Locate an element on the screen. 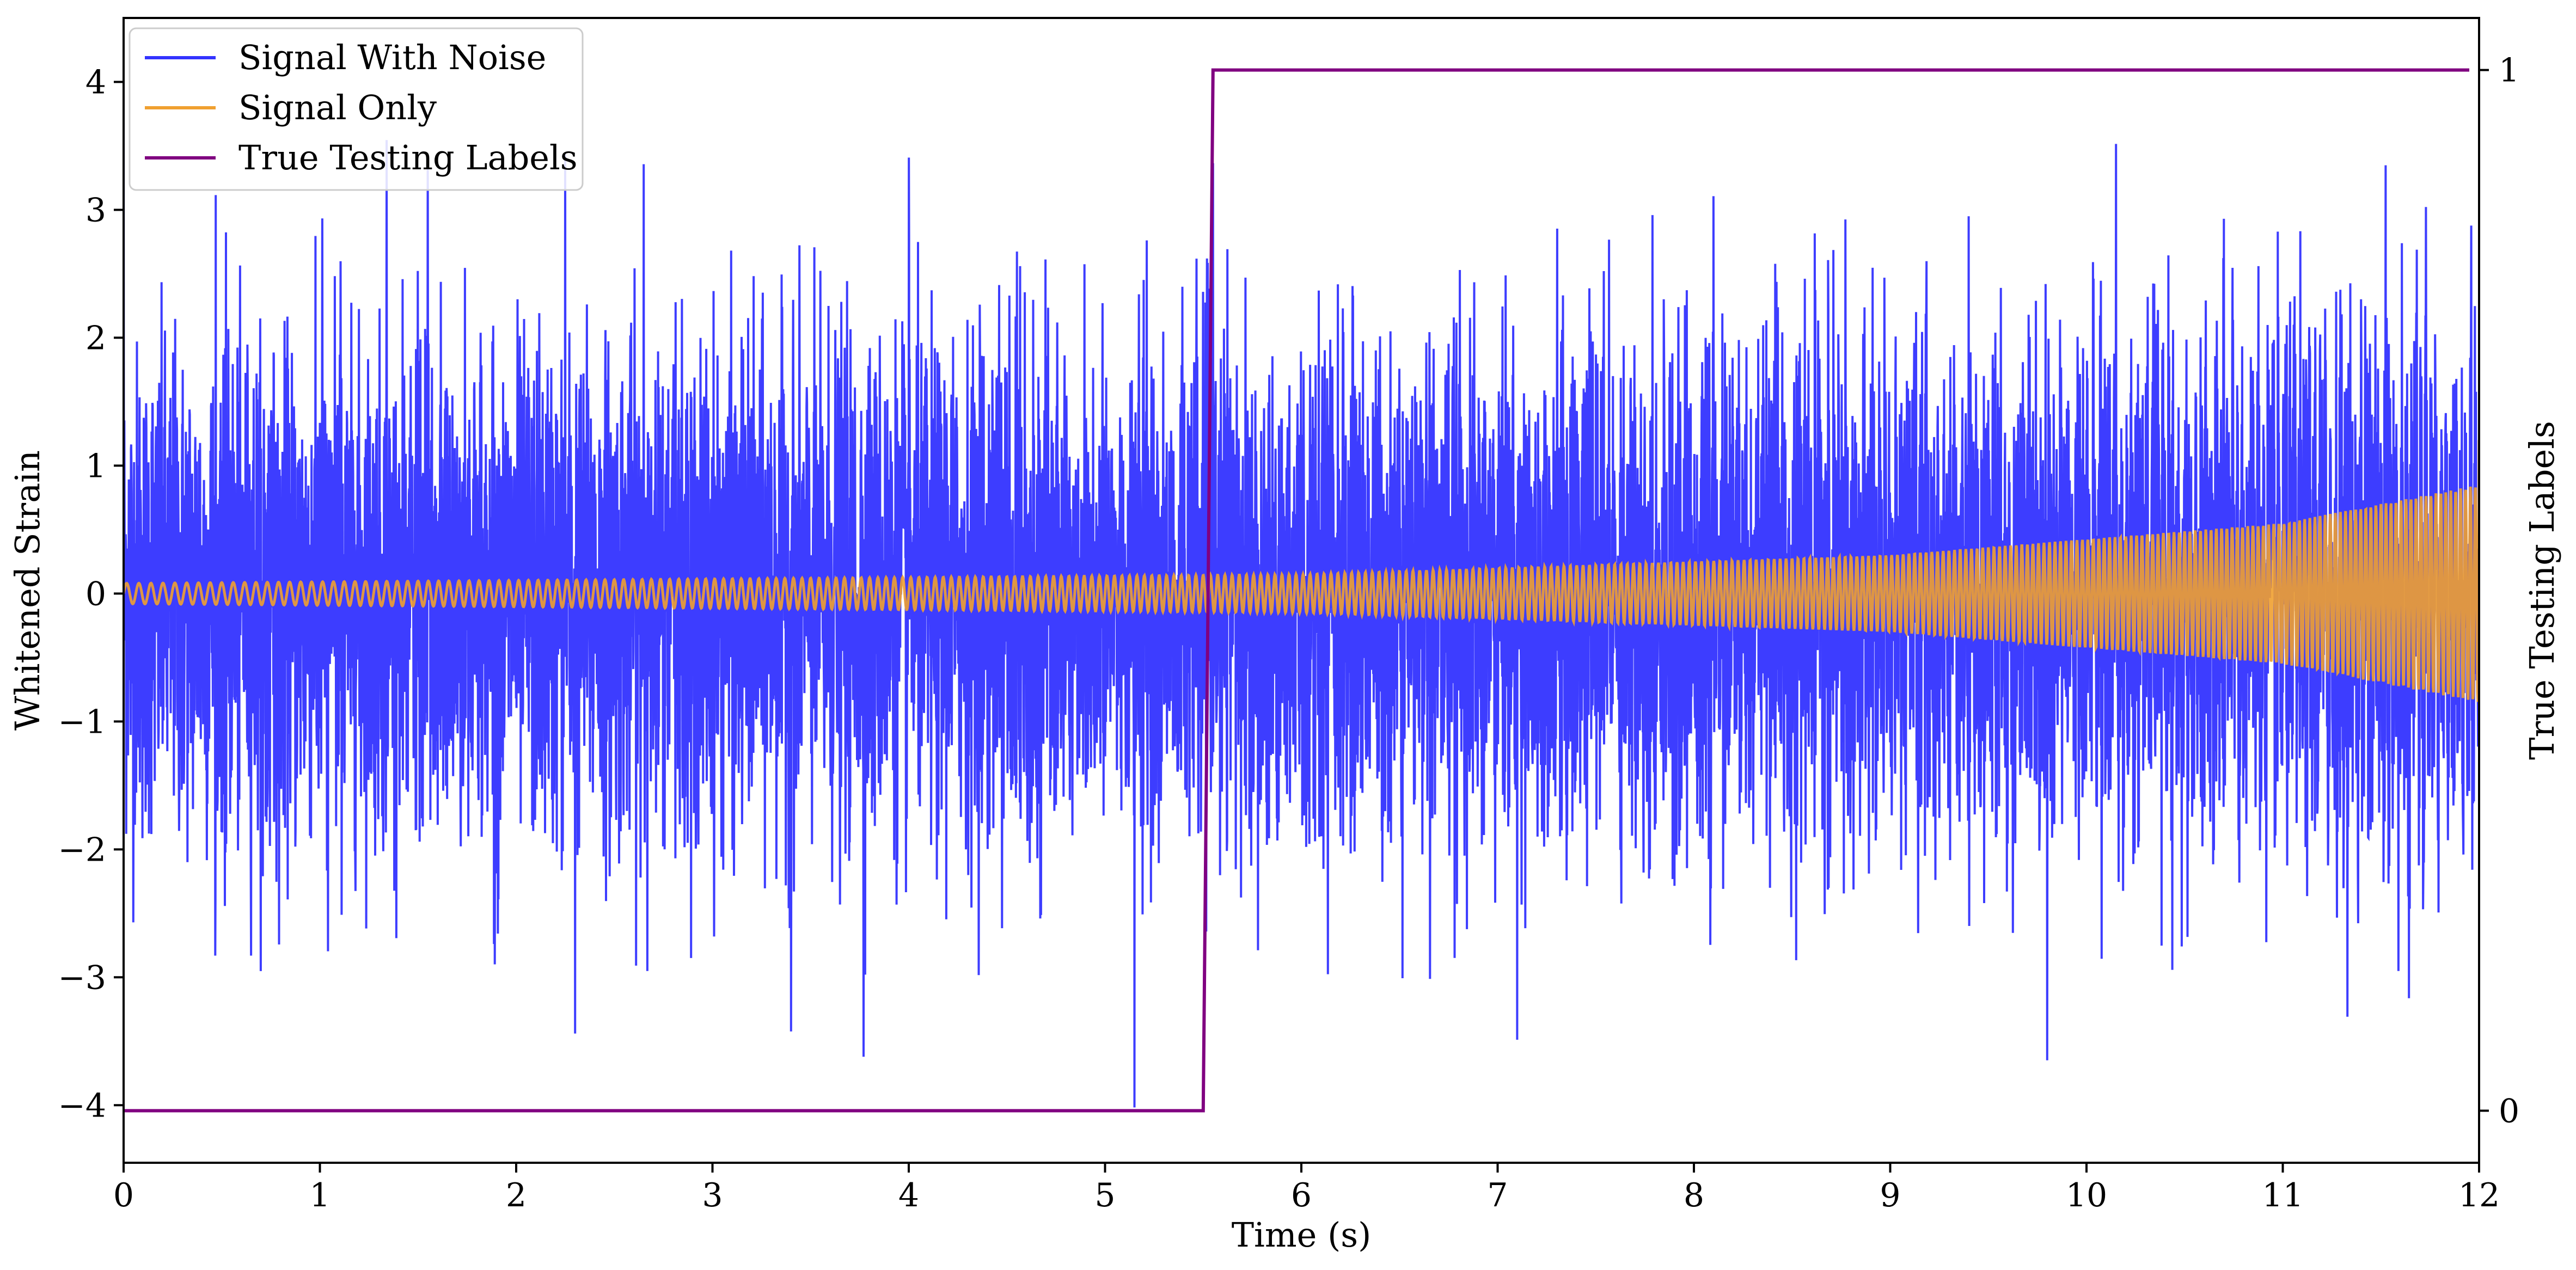 This screenshot has height=1270, width=2576. x-tick-label: 10 is located at coordinates (2086, 1195).